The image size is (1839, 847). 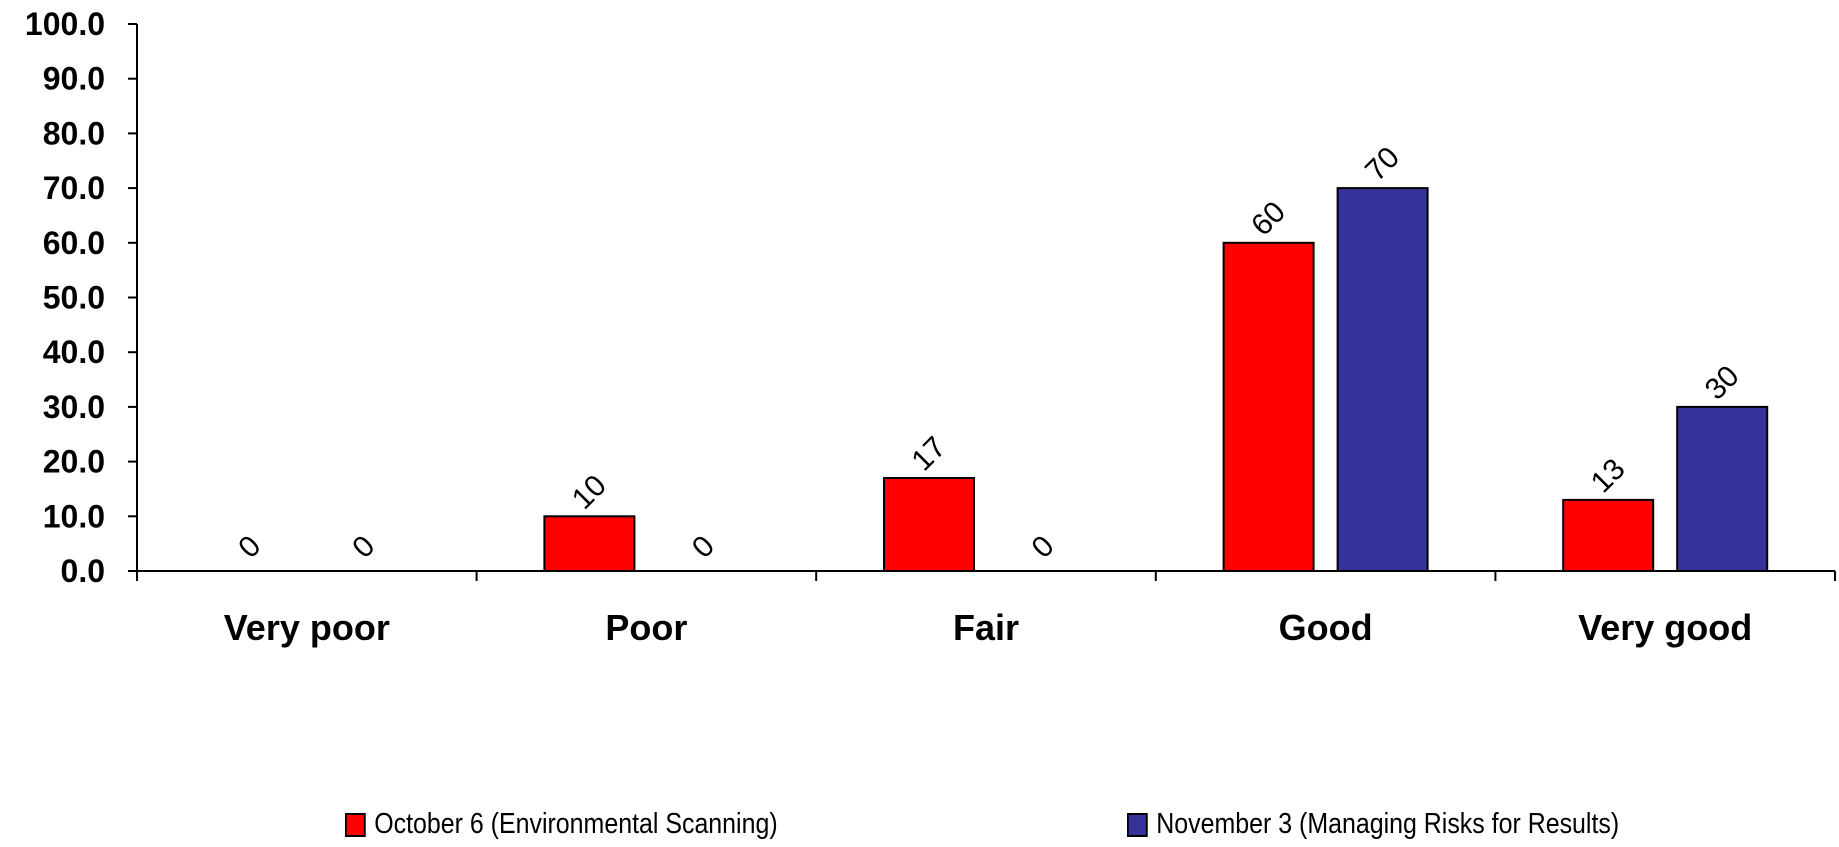 I want to click on x-axis: Very poor Poor Fair Good Very good, so click(x=986, y=609).